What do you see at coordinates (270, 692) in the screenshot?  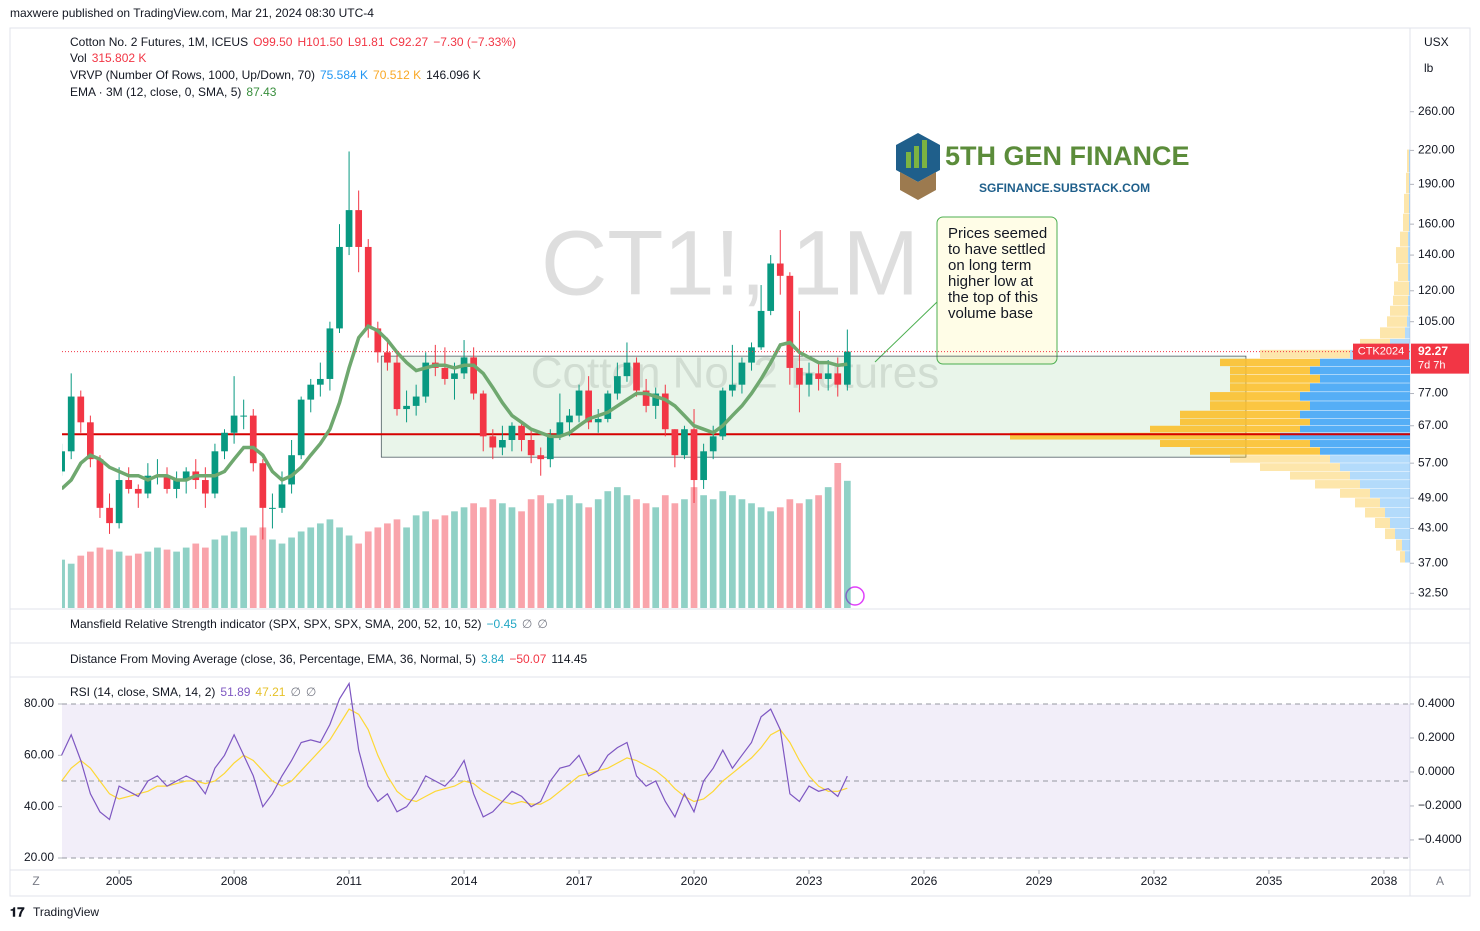 I see `legend-text: 47.21` at bounding box center [270, 692].